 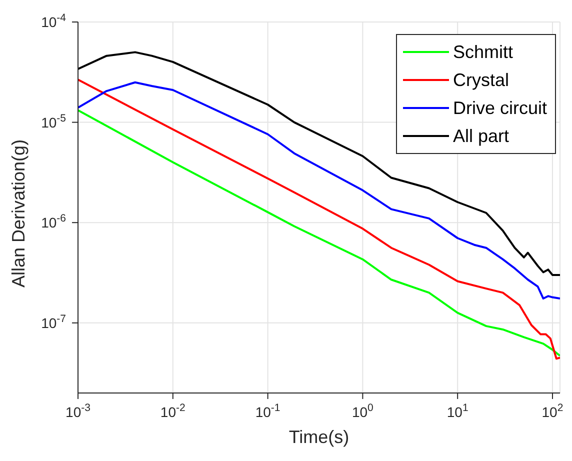 I want to click on legend-label: Schmitt, so click(x=482, y=52).